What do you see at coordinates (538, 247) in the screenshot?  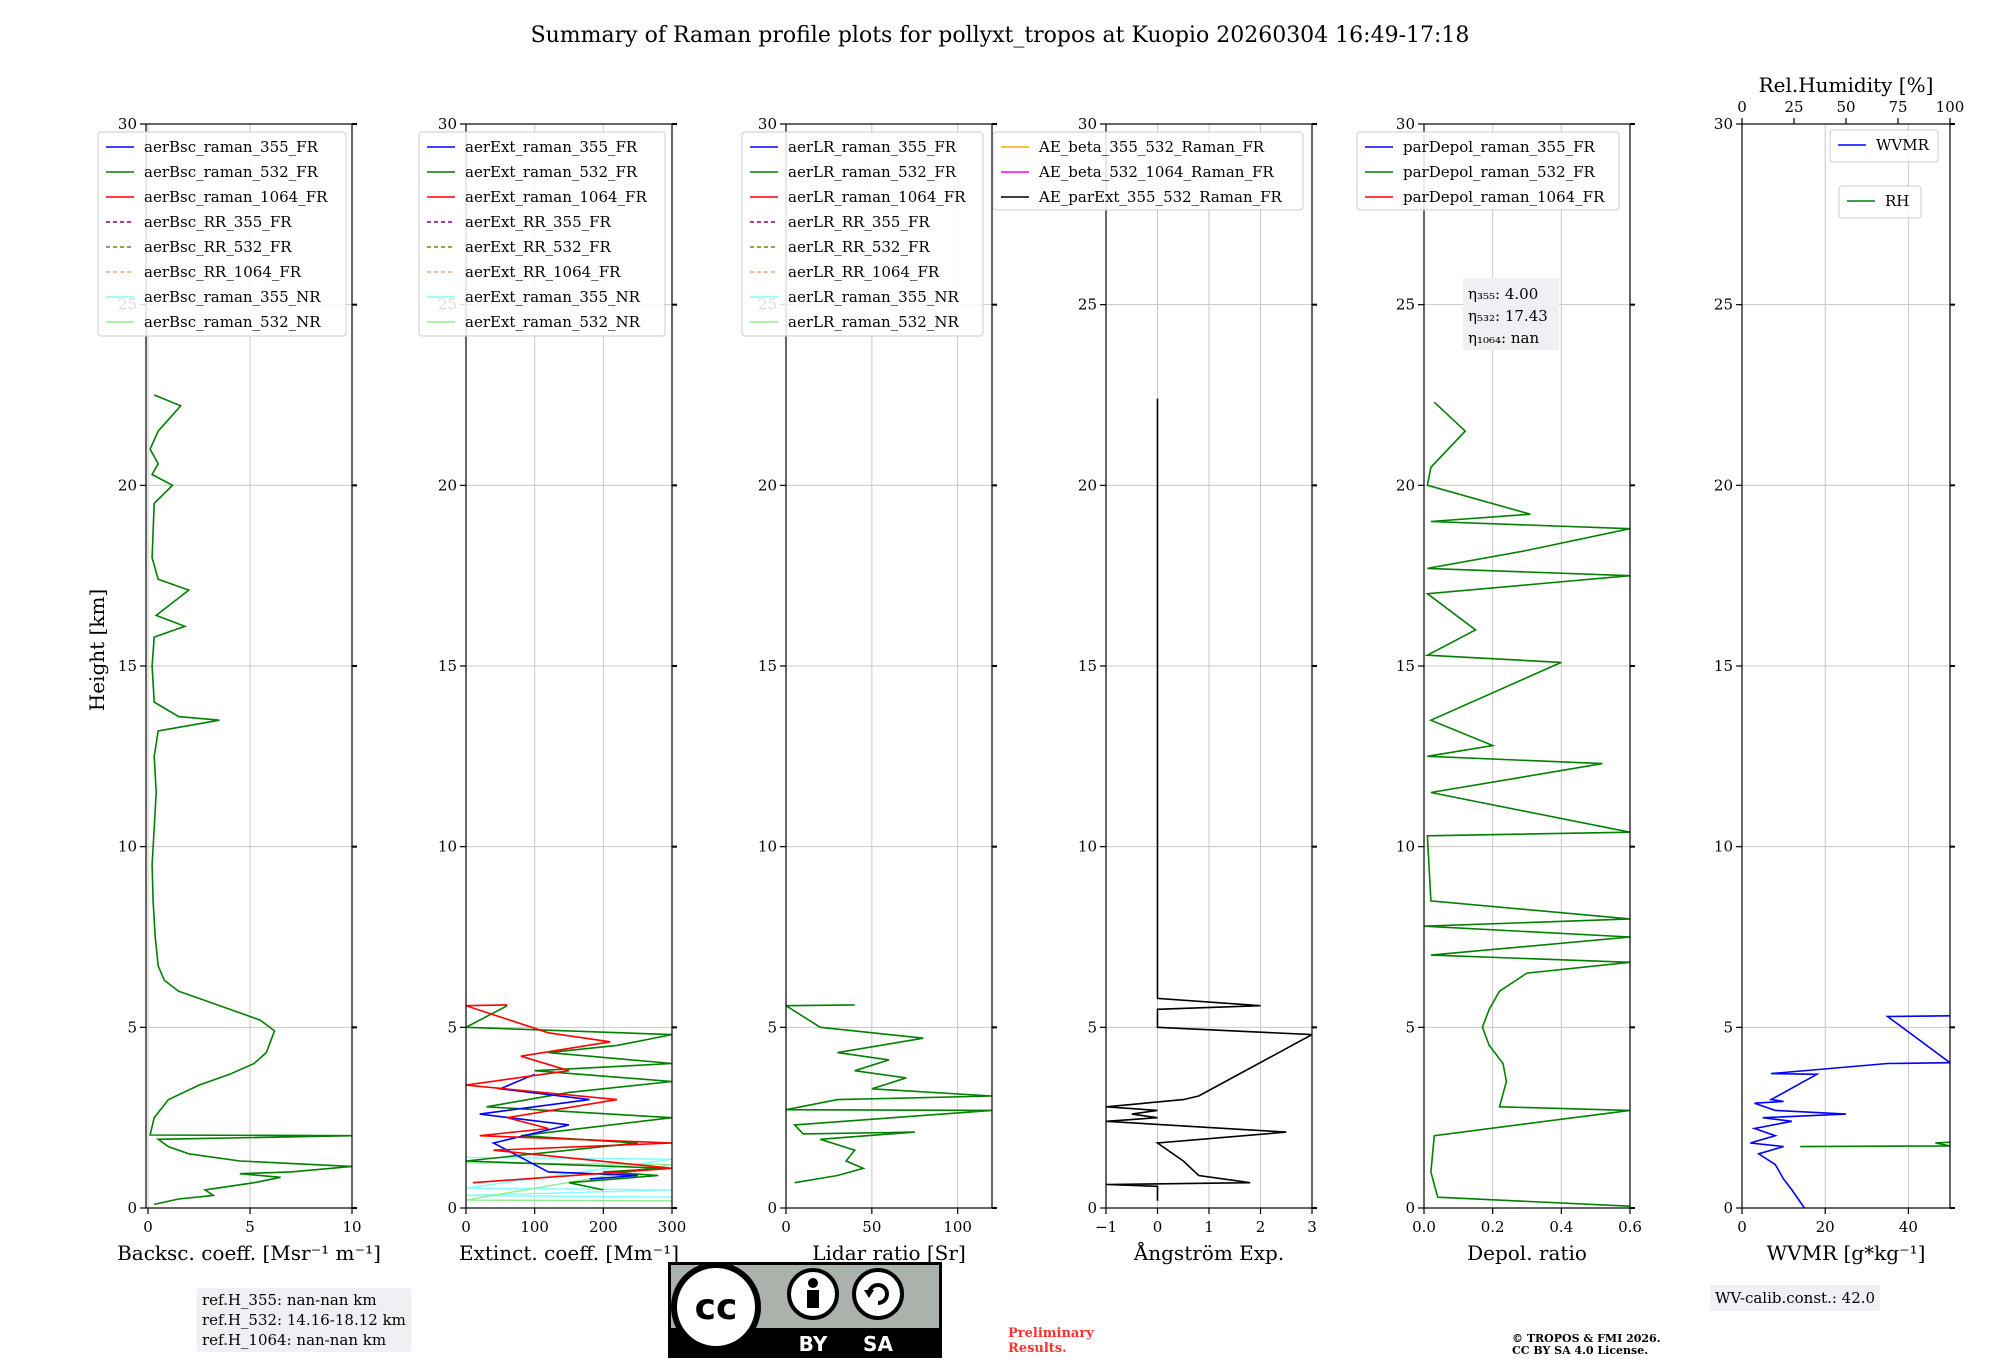 I see `legend-label-aerExt_RR_532_FR: aerExt_RR_532_FR` at bounding box center [538, 247].